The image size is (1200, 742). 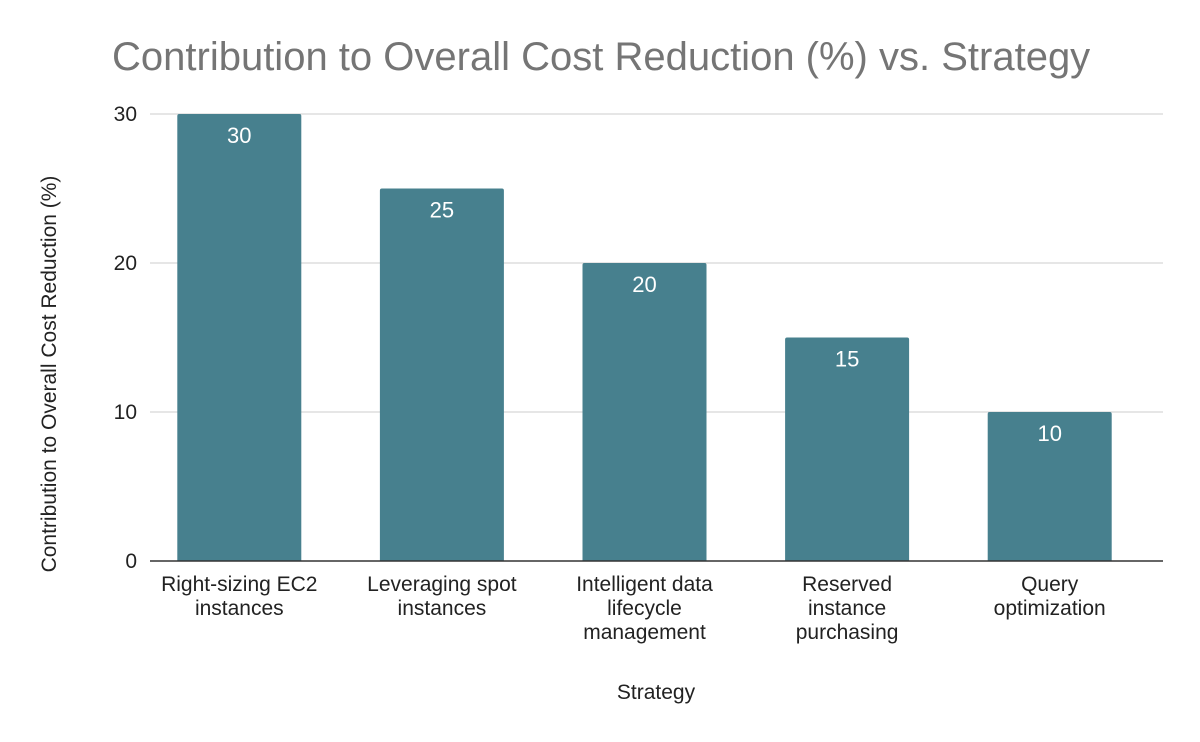 What do you see at coordinates (847, 359) in the screenshot?
I see `bar-data-label: 15` at bounding box center [847, 359].